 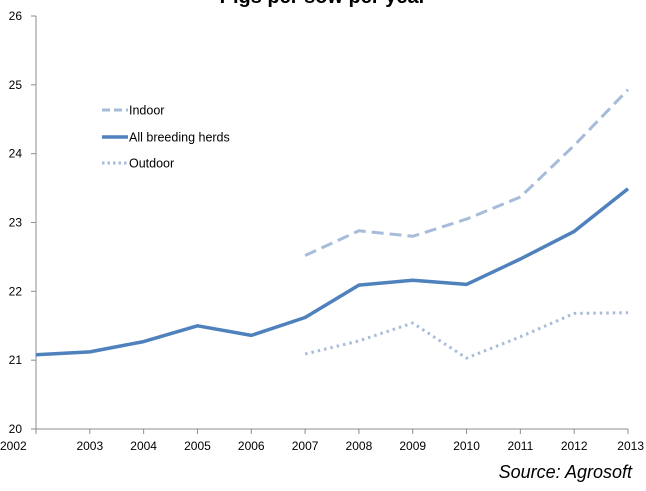 What do you see at coordinates (146, 111) in the screenshot?
I see `legend-label-indoor: Indoor` at bounding box center [146, 111].